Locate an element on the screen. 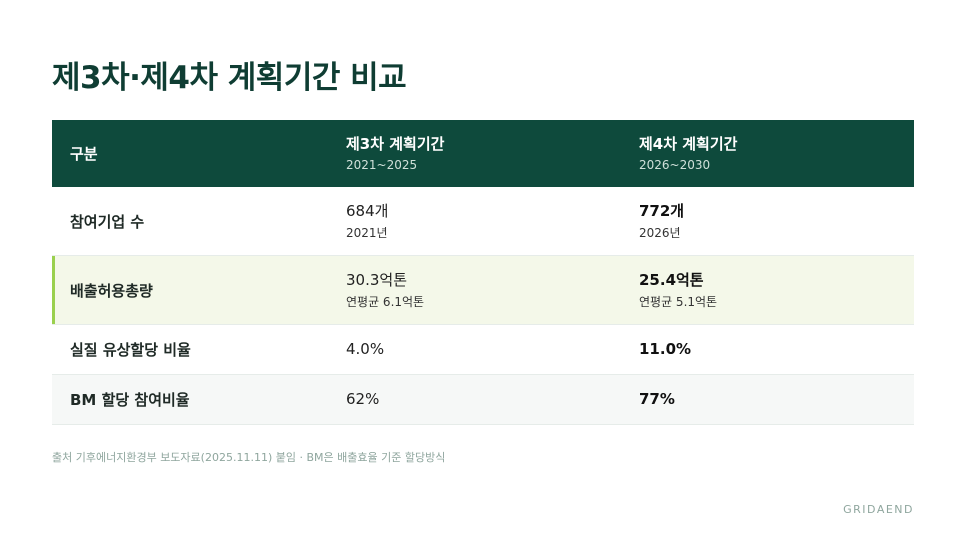 This screenshot has width=966, height=551. phase3-cell: 62% is located at coordinates (492, 399).